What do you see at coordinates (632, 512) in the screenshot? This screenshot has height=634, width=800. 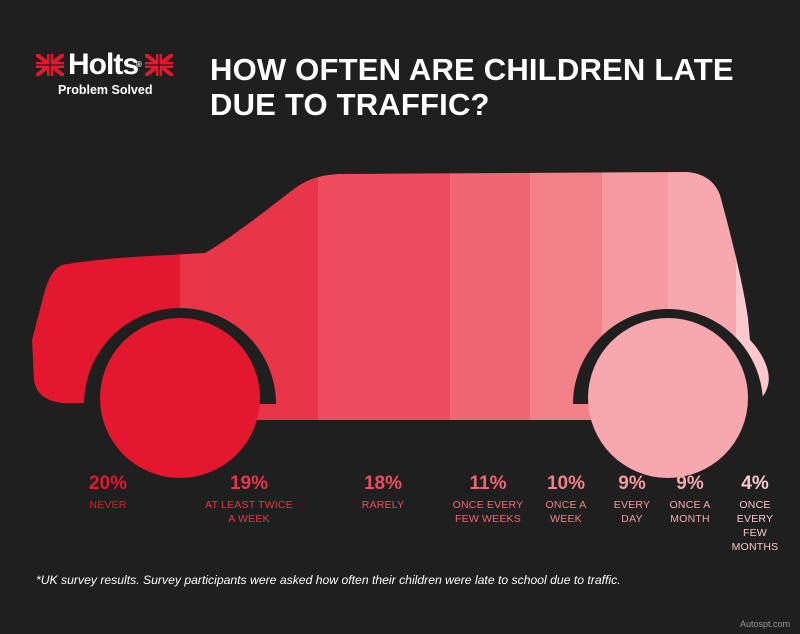 I see `data-label-caption: EVERY DAY` at bounding box center [632, 512].